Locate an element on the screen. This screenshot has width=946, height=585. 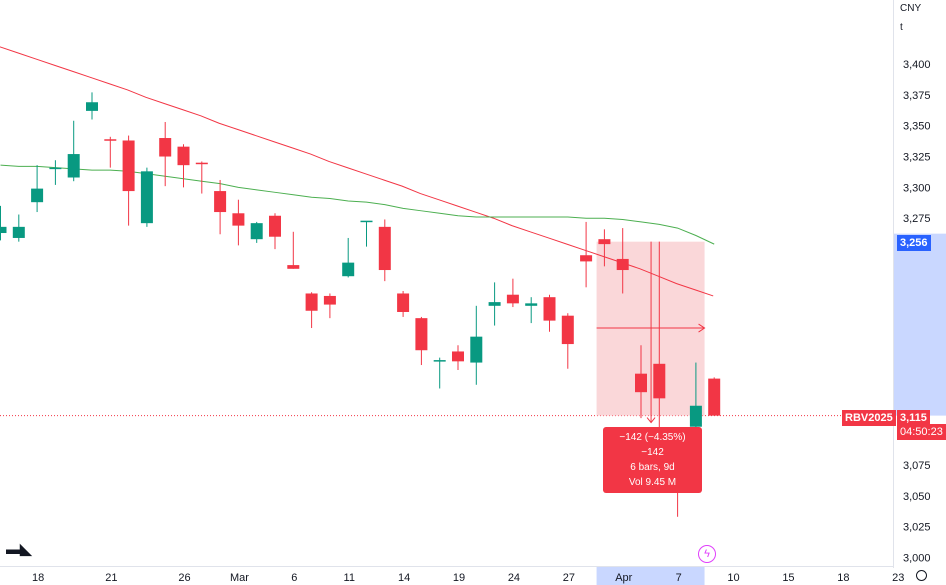
time-tick-label: 10 is located at coordinates (733, 578).